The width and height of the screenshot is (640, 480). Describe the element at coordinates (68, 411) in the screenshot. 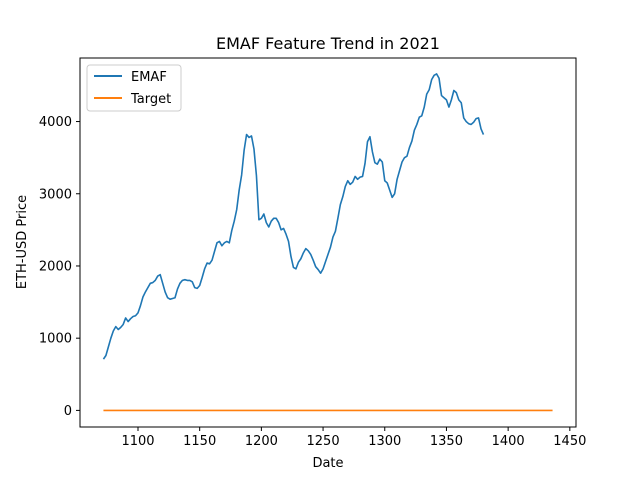

I see `y-tick-label: 0` at that location.